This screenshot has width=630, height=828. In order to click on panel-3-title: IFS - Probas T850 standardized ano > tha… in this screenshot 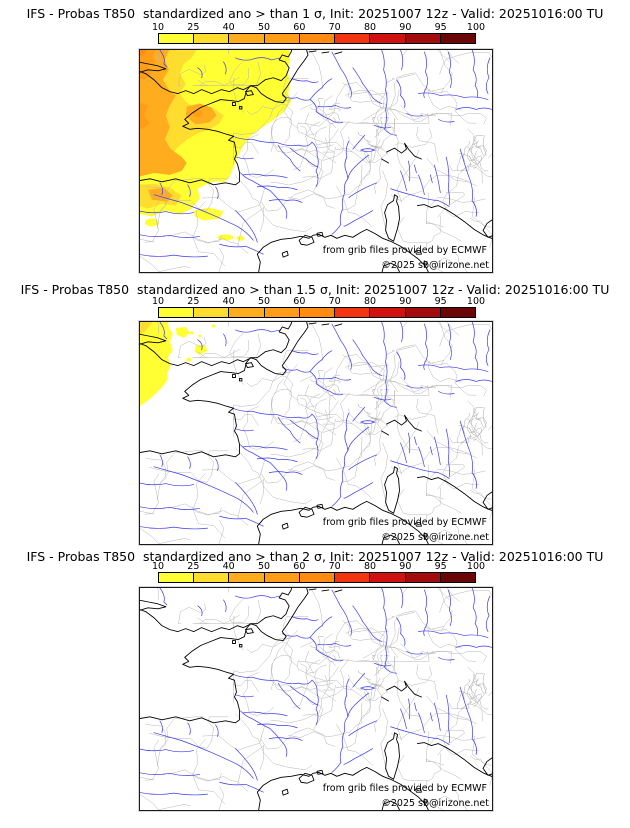, I will do `click(315, 556)`.